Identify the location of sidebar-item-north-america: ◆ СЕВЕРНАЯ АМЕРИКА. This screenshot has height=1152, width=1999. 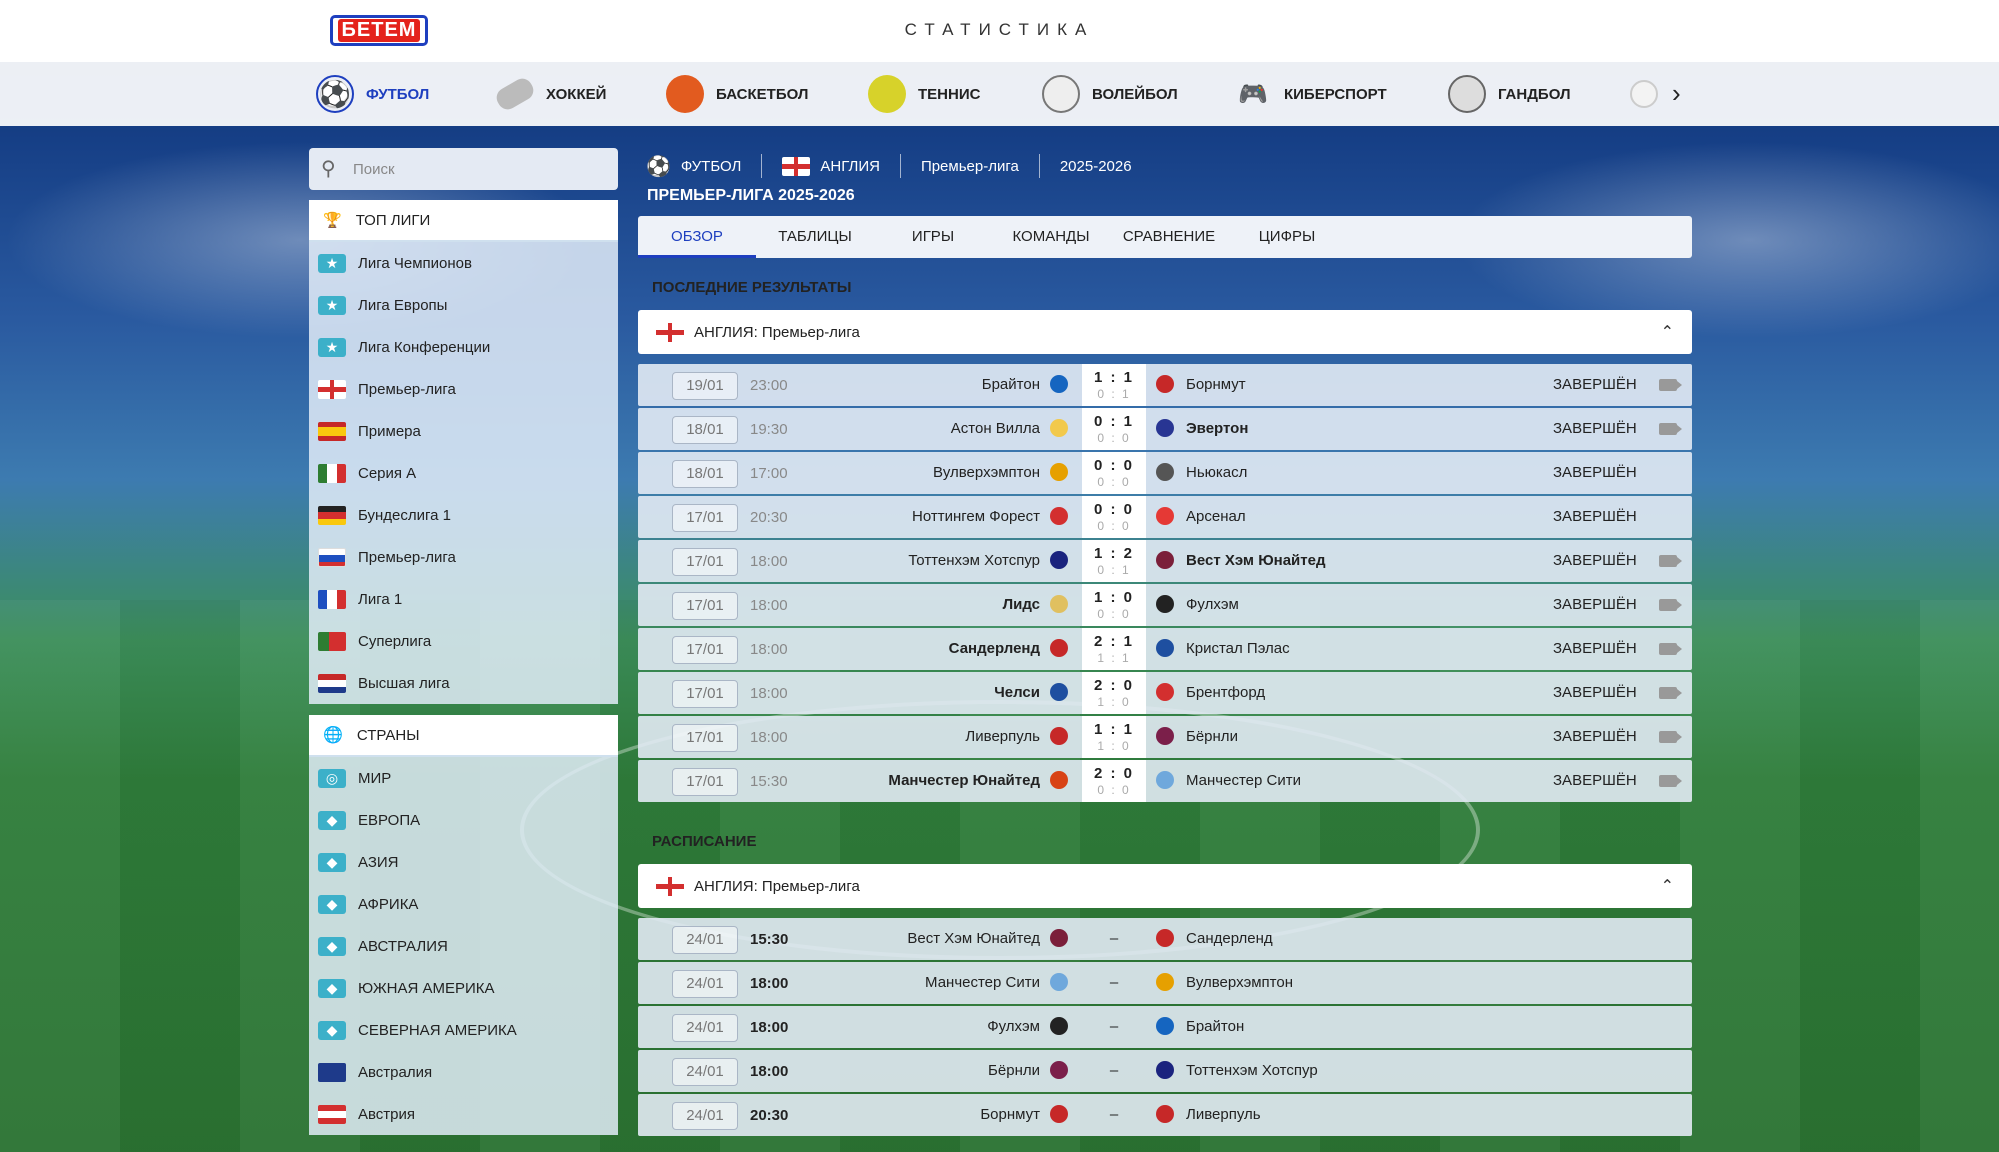
(463, 1030).